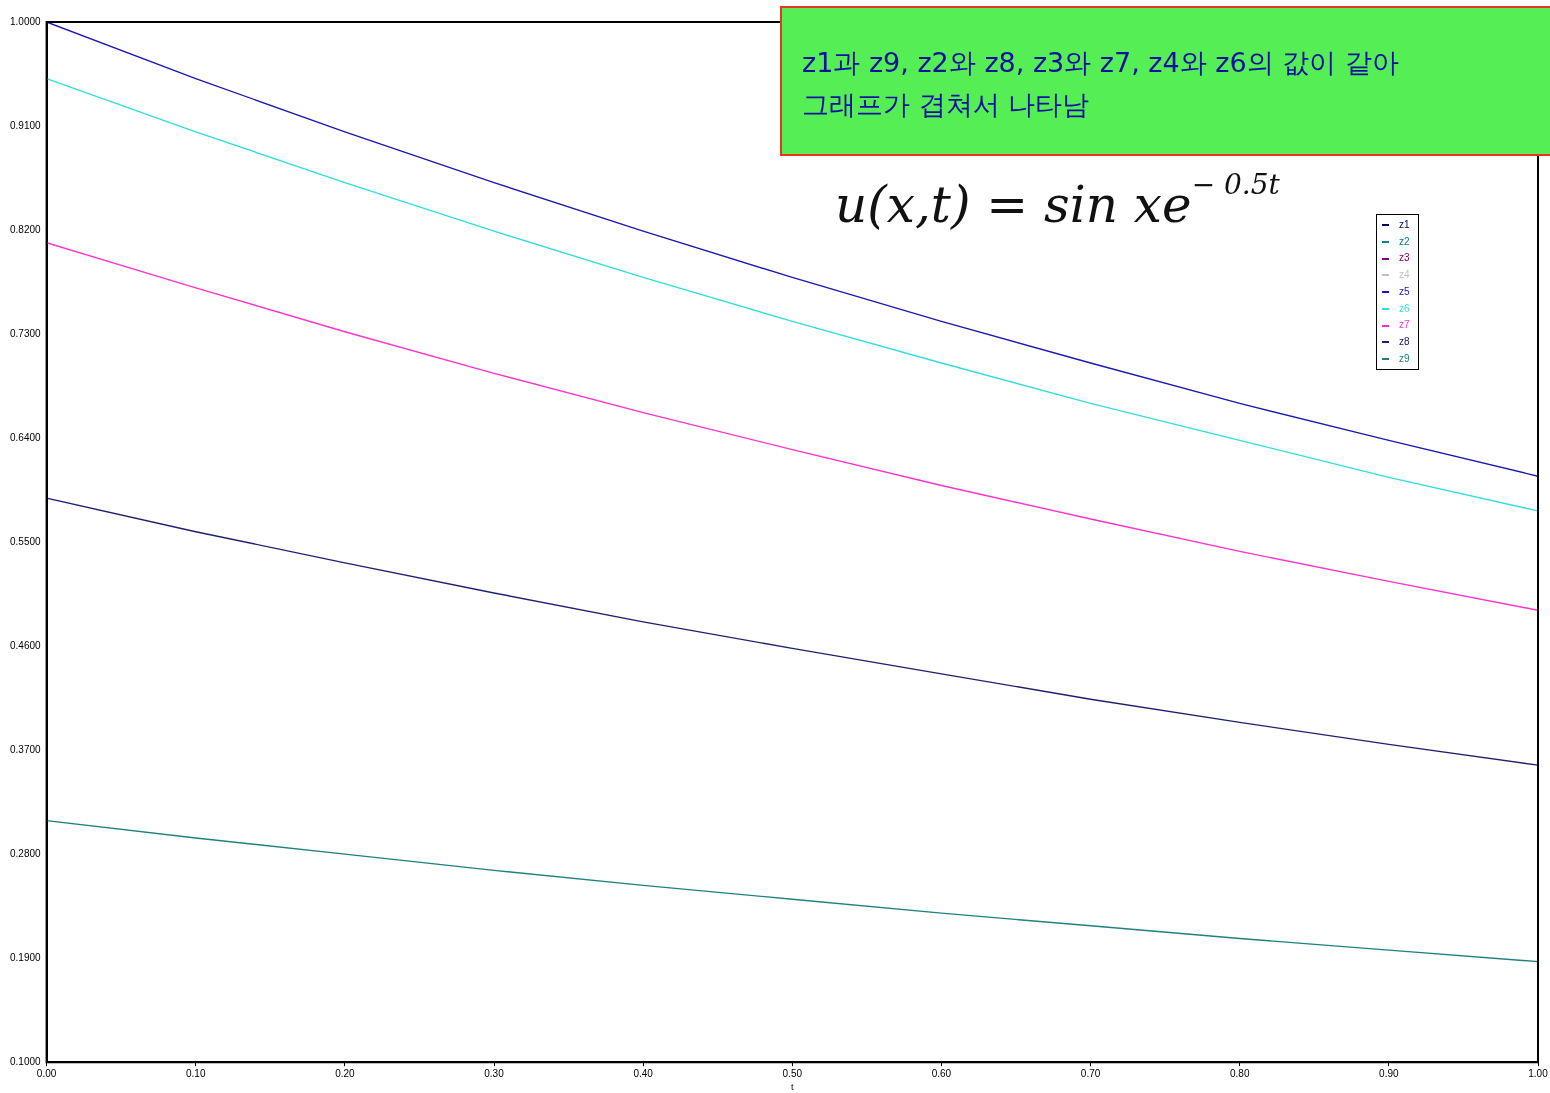 This screenshot has height=1093, width=1550. What do you see at coordinates (643, 1073) in the screenshot?
I see `x-tick-label: 0.40` at bounding box center [643, 1073].